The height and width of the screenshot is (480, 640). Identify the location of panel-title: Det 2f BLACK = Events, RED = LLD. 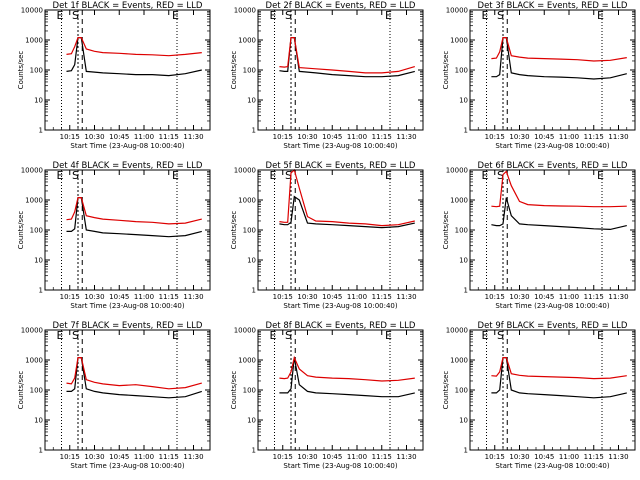
(341, 6).